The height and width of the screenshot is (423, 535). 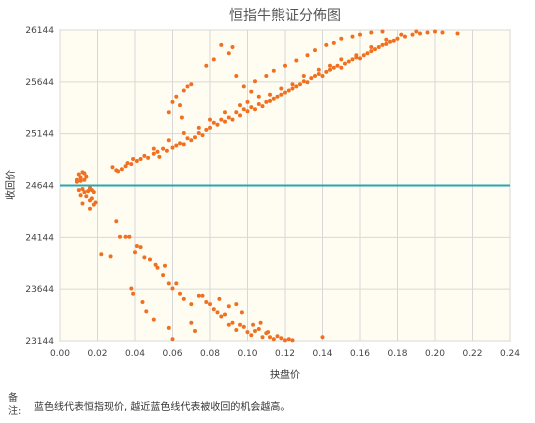 What do you see at coordinates (510, 354) in the screenshot?
I see `x-tick-label: 0.24` at bounding box center [510, 354].